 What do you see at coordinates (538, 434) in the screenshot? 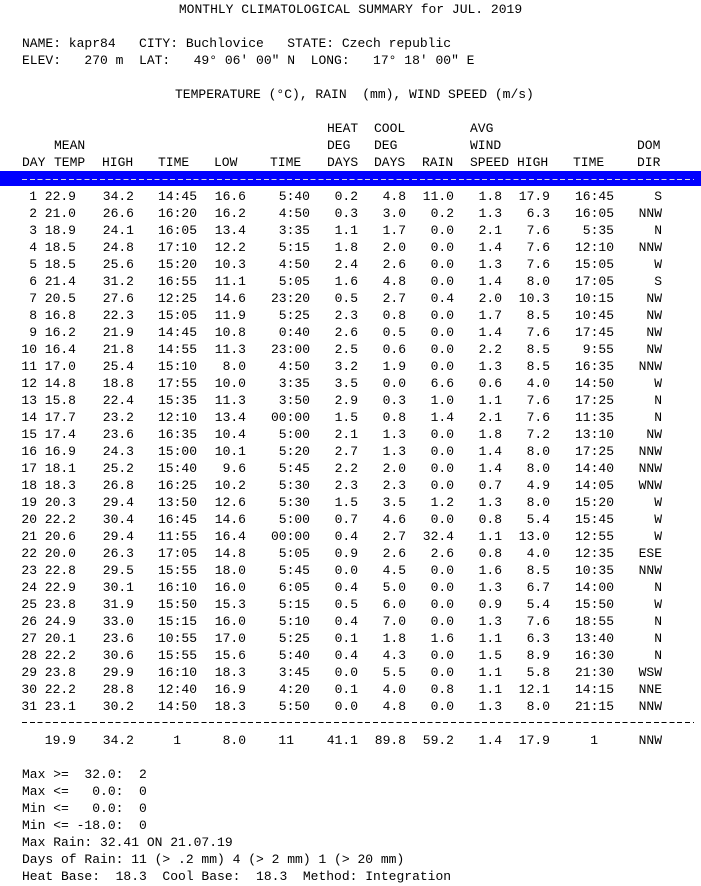
I see `table-cell: 7.2` at bounding box center [538, 434].